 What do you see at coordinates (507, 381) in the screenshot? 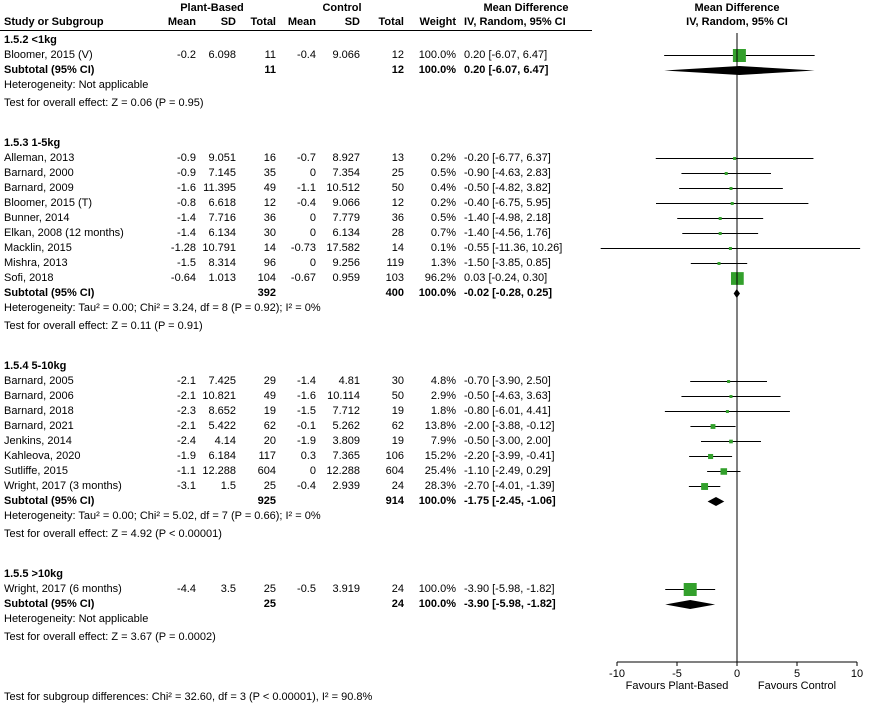
I see `ci-text: -0.70 [-3.90, 2.50]` at bounding box center [507, 381].